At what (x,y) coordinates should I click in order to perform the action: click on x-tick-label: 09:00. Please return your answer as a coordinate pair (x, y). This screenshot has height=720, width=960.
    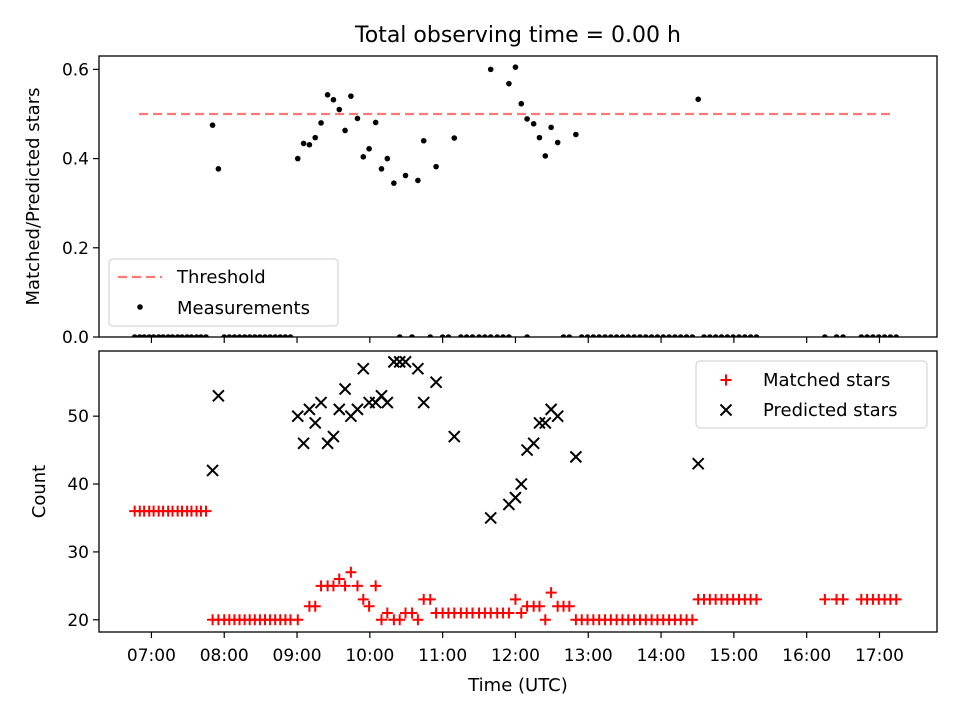
    Looking at the image, I should click on (297, 656).